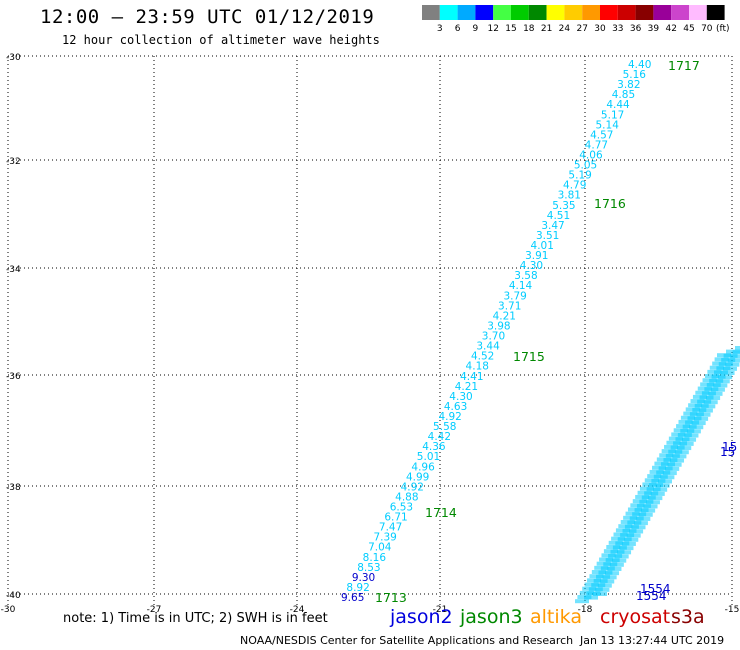 This screenshot has height=650, width=740. What do you see at coordinates (618, 105) in the screenshot?
I see `wave-height-value: 4.44` at bounding box center [618, 105].